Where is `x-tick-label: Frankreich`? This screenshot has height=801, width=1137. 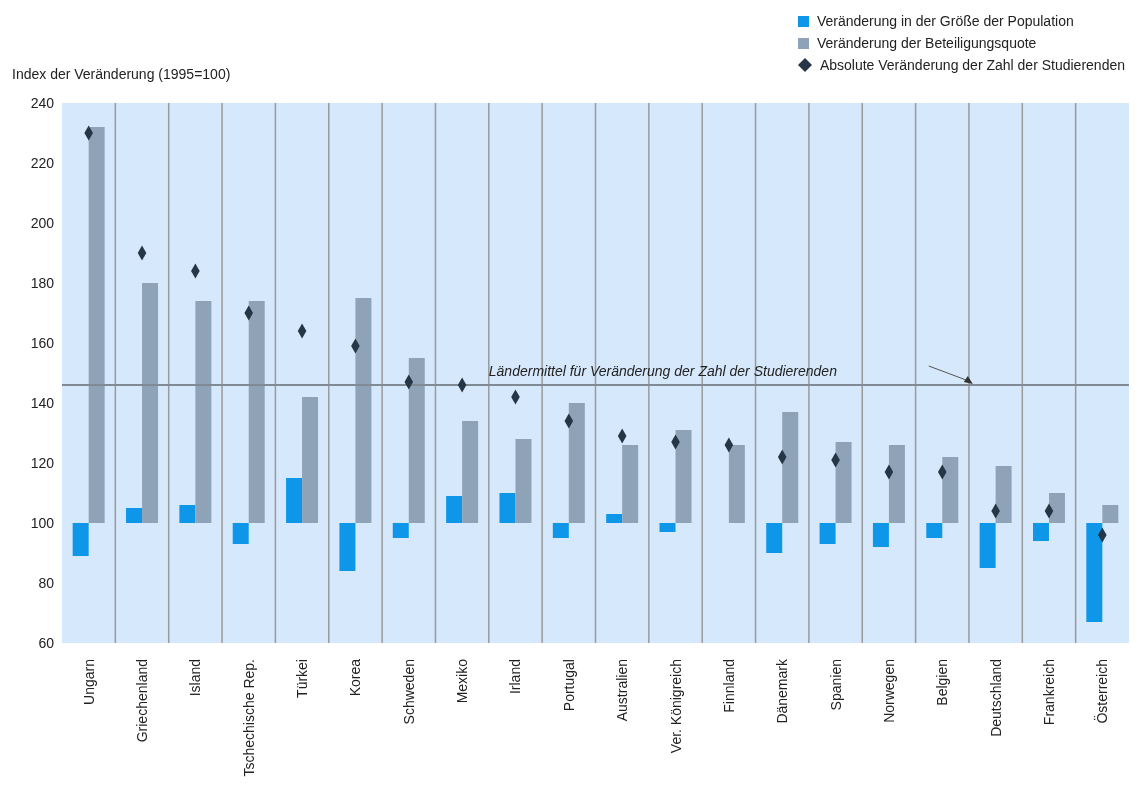 x-tick-label: Frankreich is located at coordinates (1048, 692).